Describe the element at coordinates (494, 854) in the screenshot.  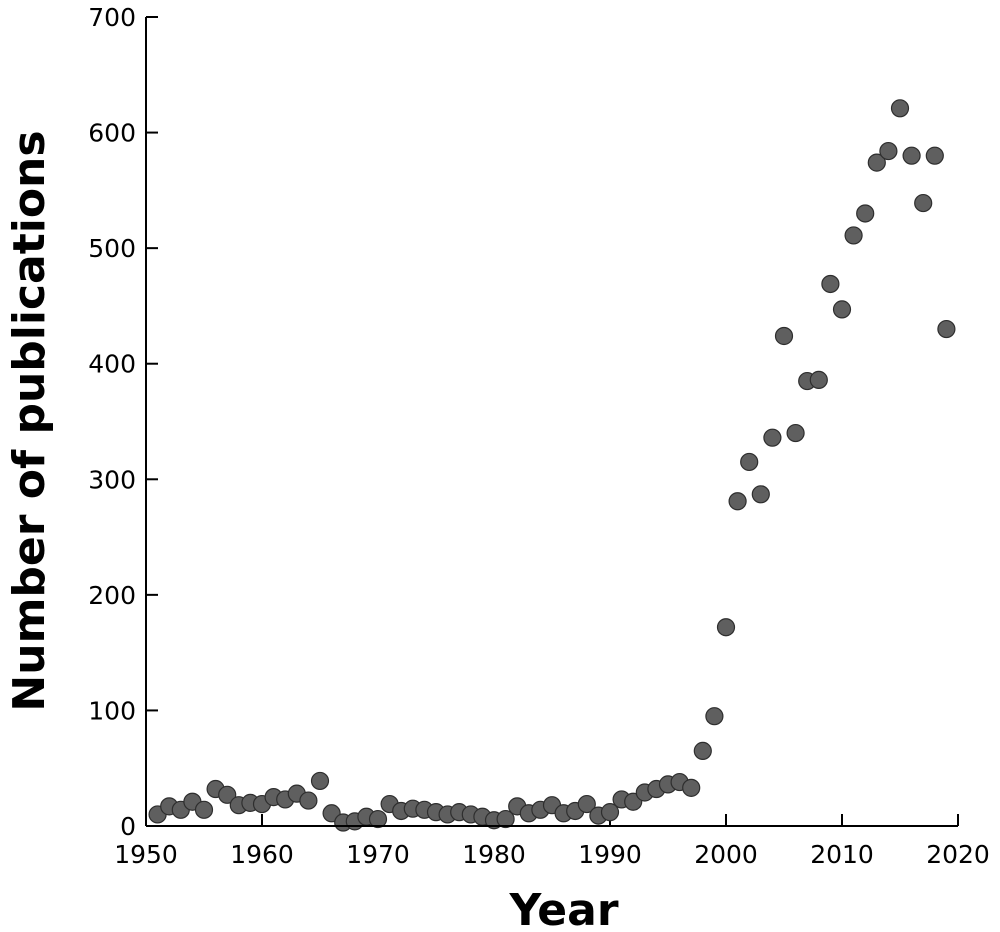
I see `x-tick-label: 1980` at that location.